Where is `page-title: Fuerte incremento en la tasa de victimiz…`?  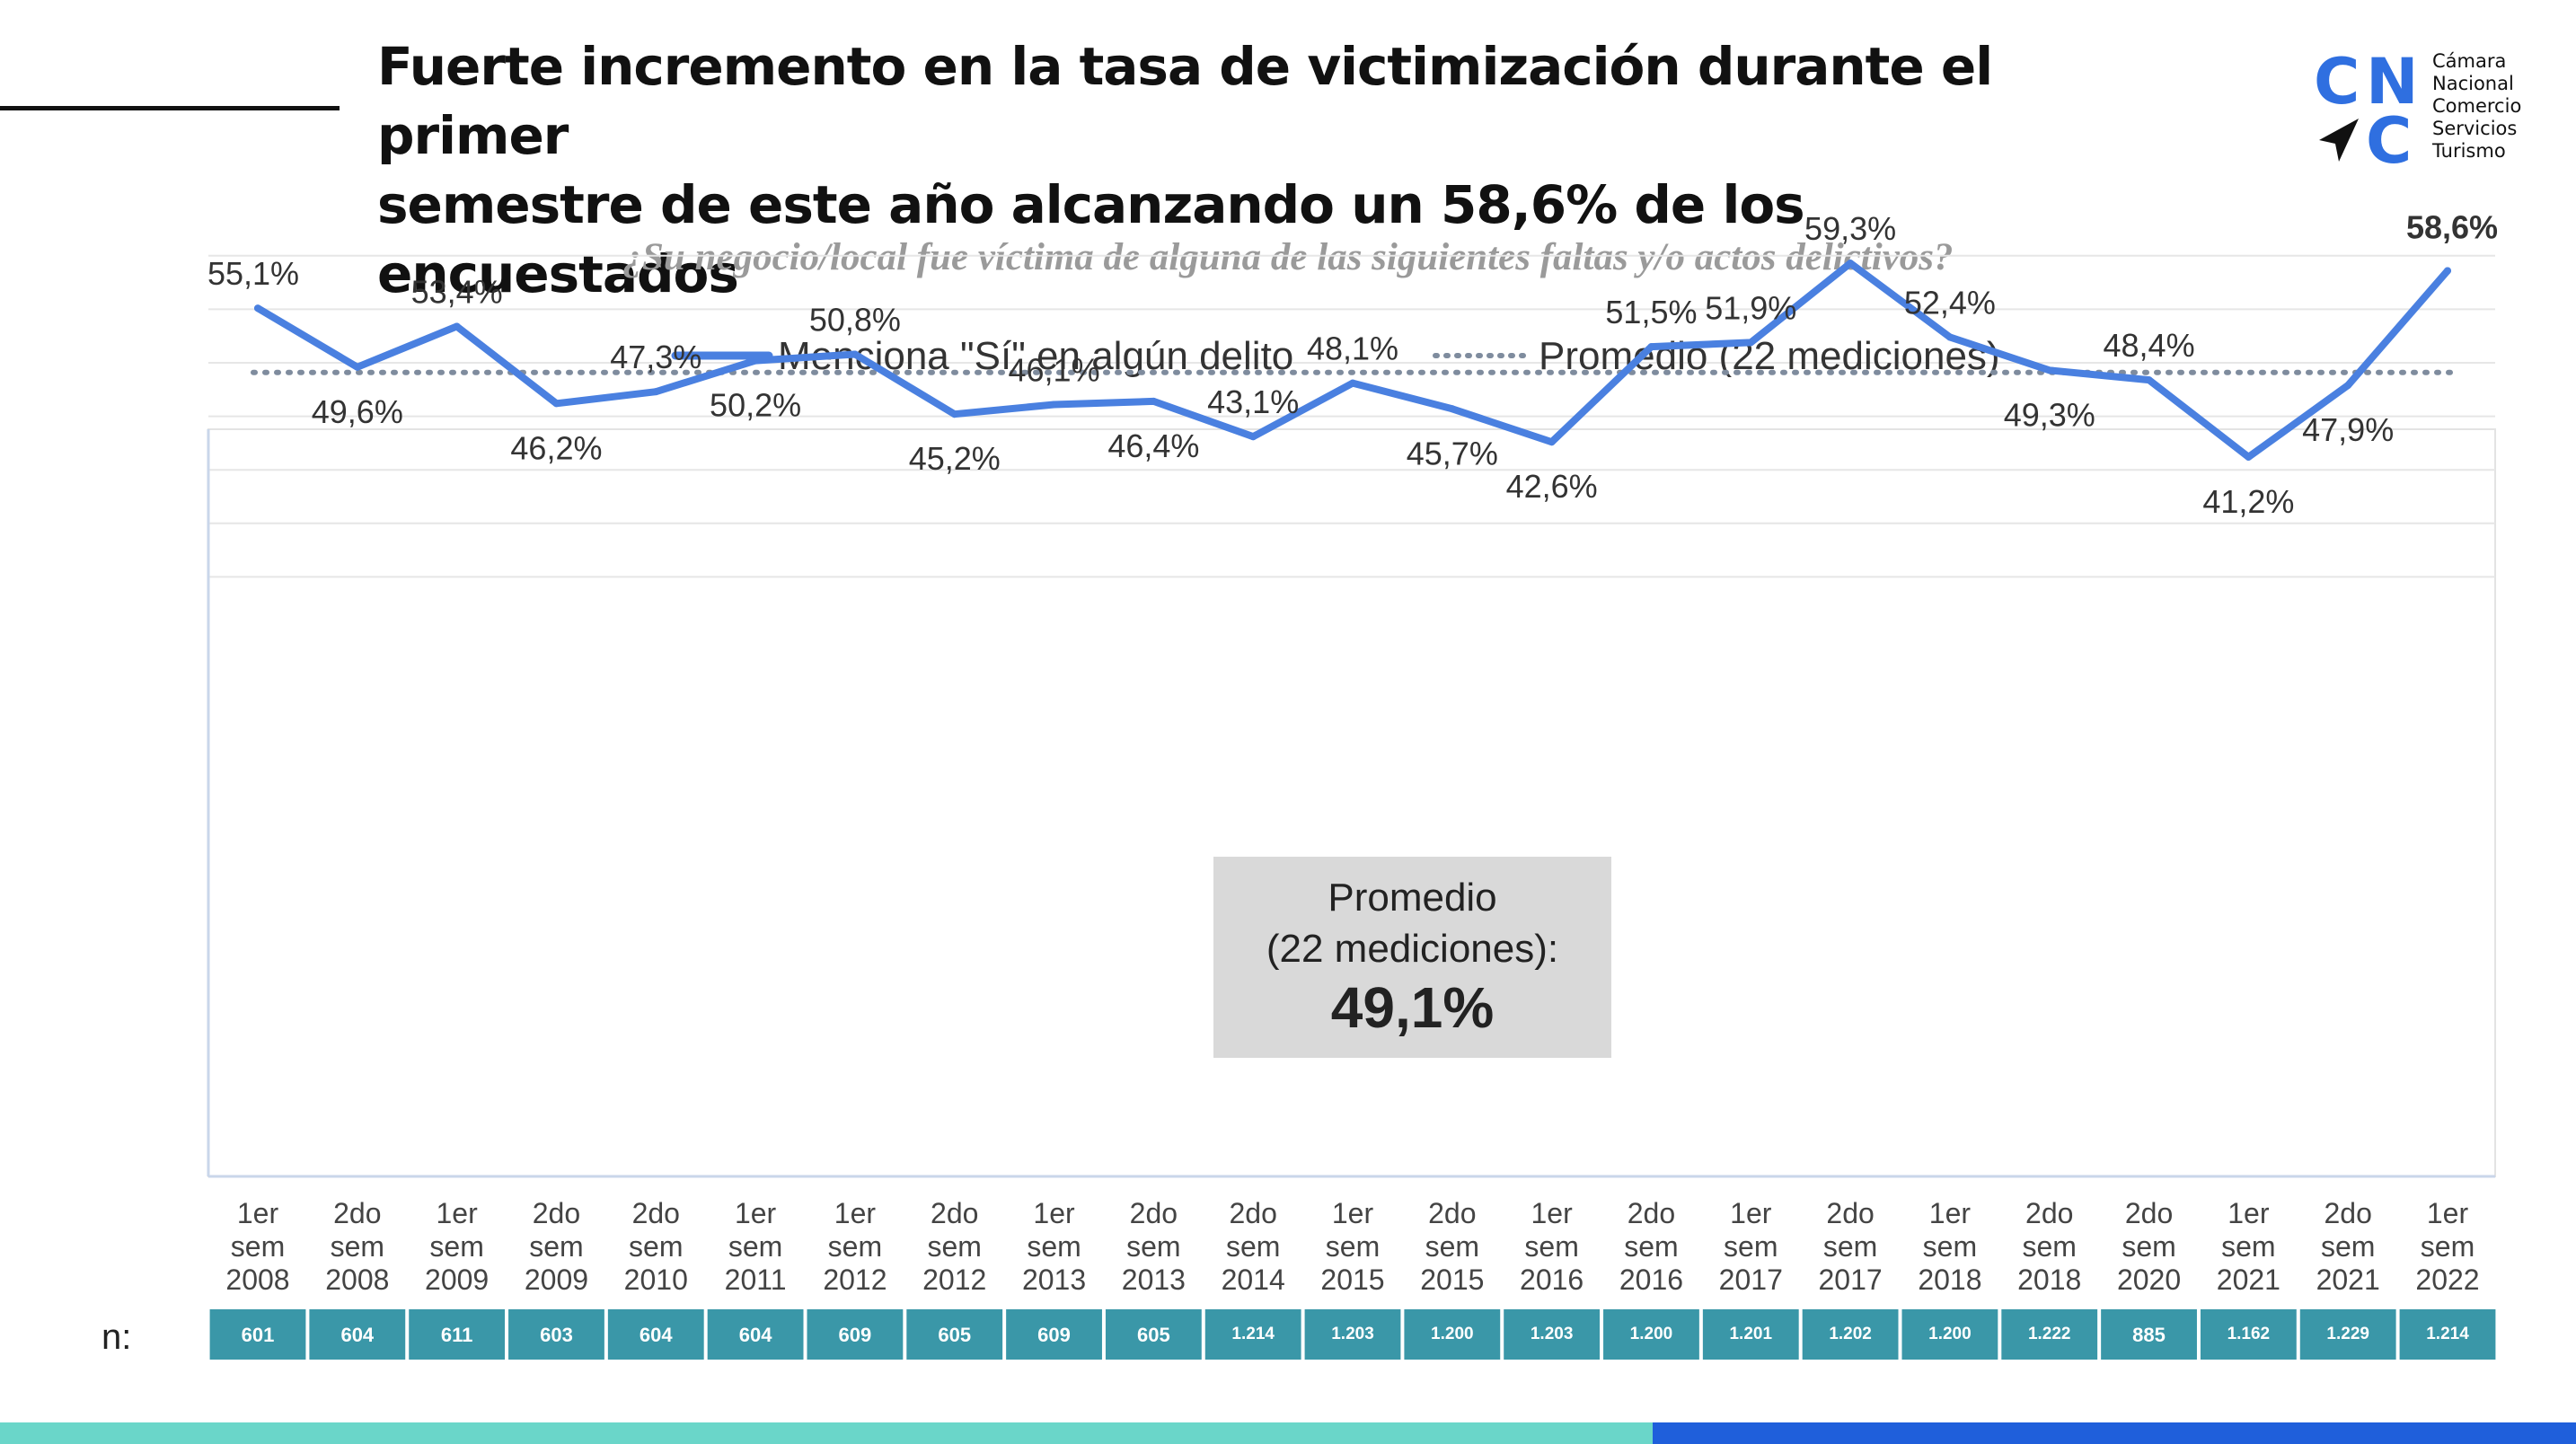 page-title: Fuerte incremento en la tasa de victimiz… is located at coordinates (1253, 170).